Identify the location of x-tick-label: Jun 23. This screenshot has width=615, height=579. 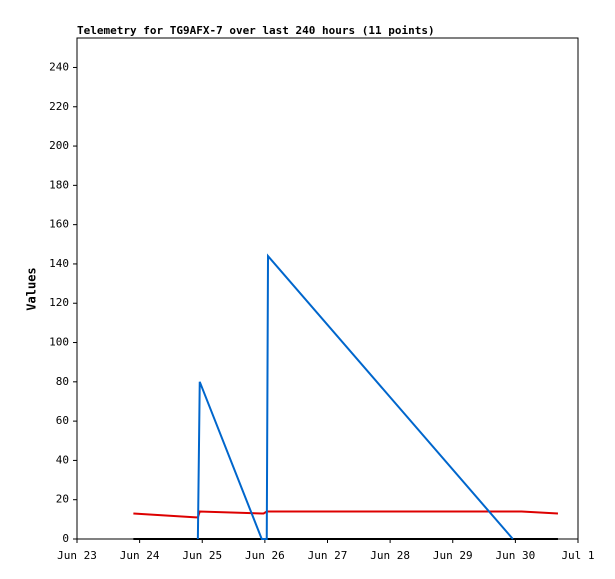
(77, 555).